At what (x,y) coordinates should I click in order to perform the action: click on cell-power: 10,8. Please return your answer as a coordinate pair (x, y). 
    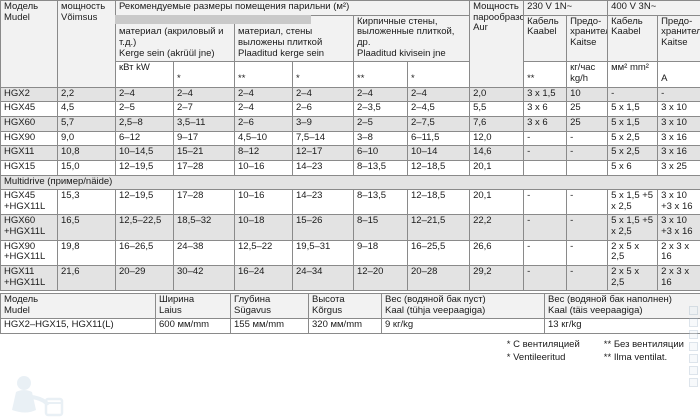
    Looking at the image, I should click on (86, 153).